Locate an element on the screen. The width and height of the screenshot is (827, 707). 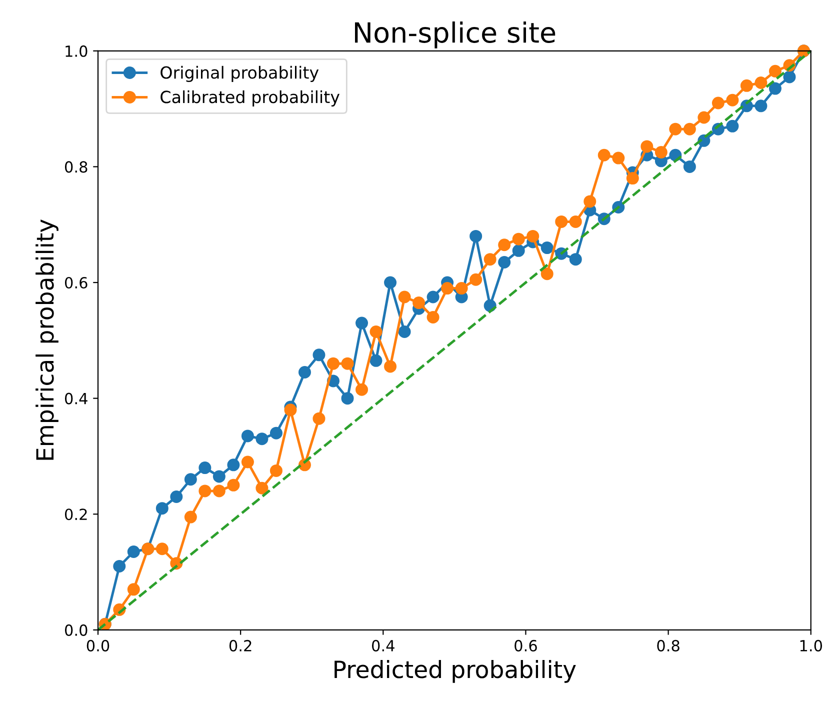
chart-title: Non-splice site is located at coordinates (455, 34).